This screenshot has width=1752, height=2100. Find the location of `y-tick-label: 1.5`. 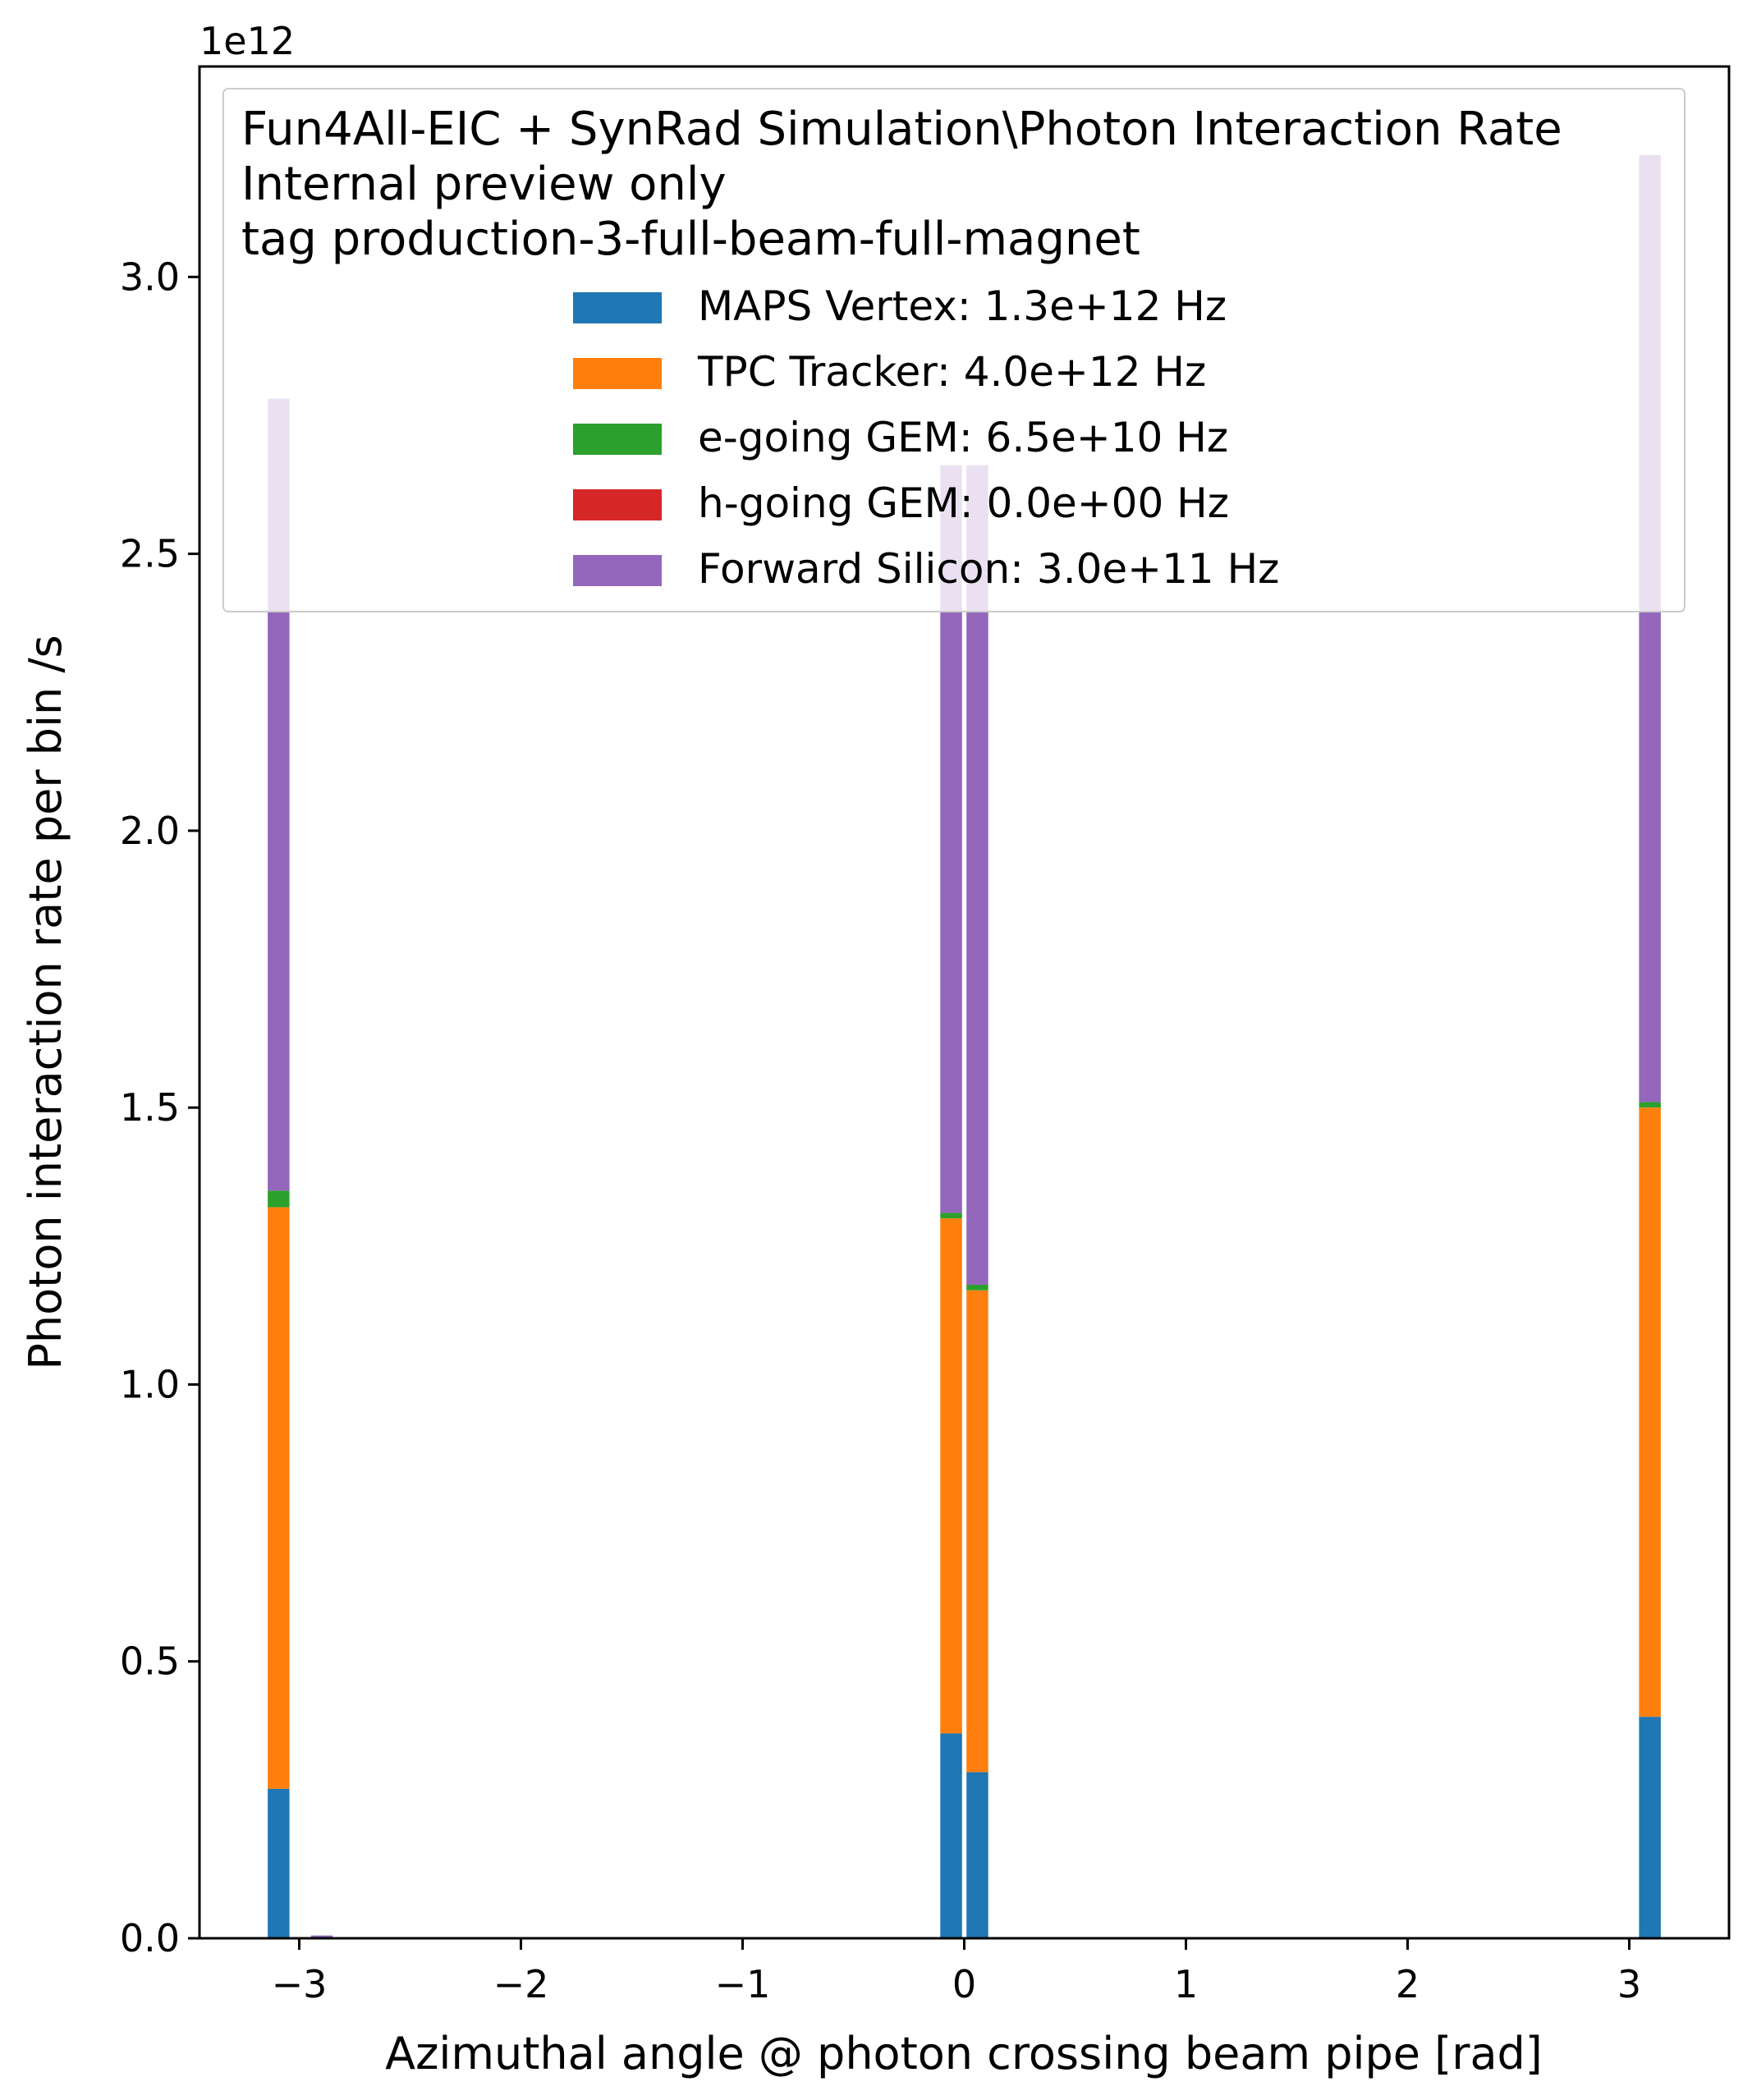

y-tick-label: 1.5 is located at coordinates (150, 1107).